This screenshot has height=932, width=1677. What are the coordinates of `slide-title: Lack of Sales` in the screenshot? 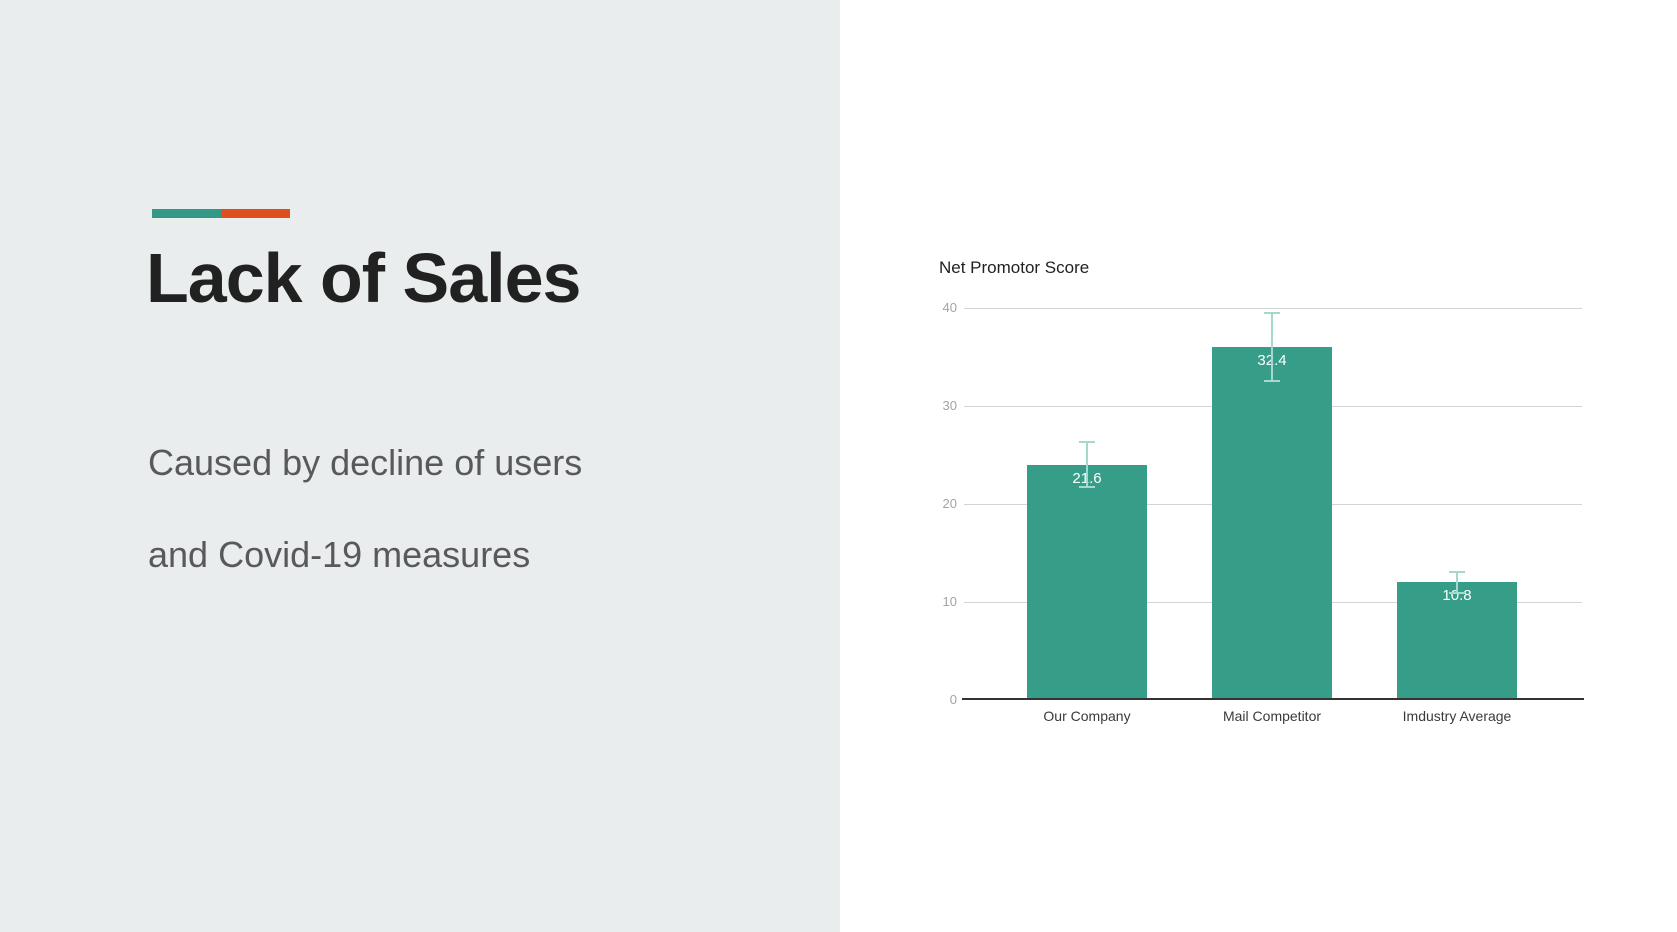 It's located at (363, 278).